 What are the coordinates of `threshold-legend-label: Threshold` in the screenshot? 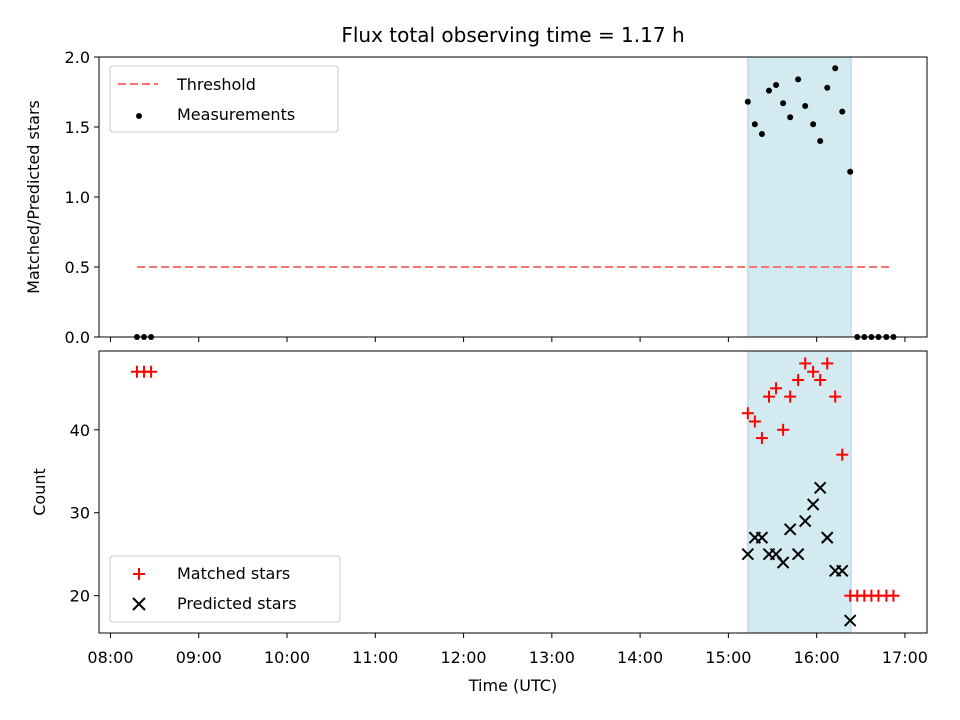 It's located at (216, 84).